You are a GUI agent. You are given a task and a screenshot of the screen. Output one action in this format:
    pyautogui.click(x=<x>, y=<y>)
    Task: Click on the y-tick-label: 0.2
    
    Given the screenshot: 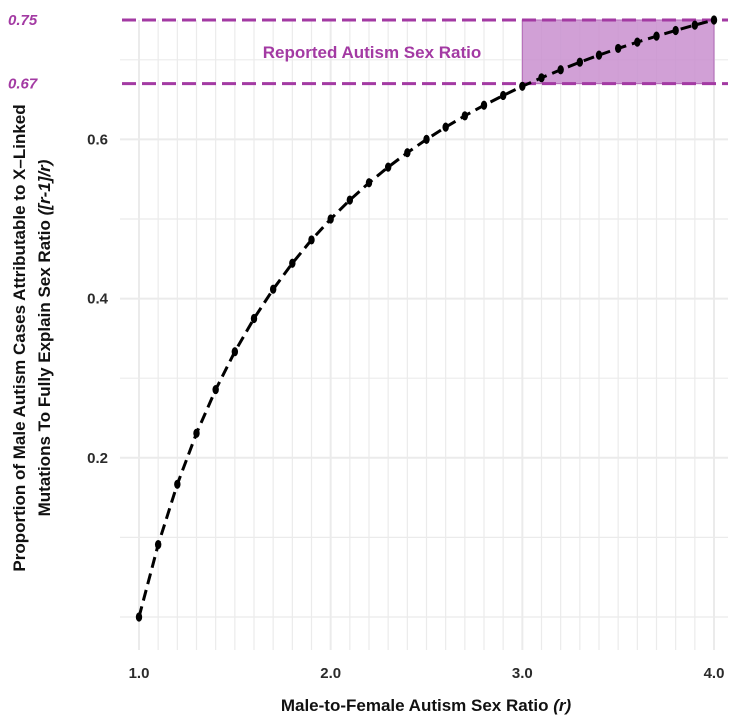 What is the action you would take?
    pyautogui.click(x=97, y=458)
    